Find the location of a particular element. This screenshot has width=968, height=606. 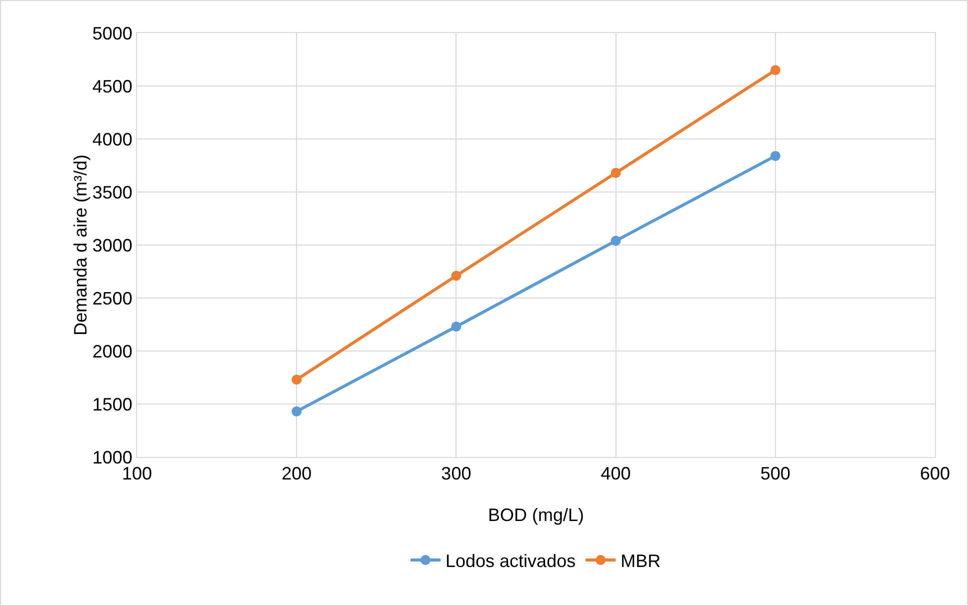

y-tick-label: 4000 is located at coordinates (112, 139).